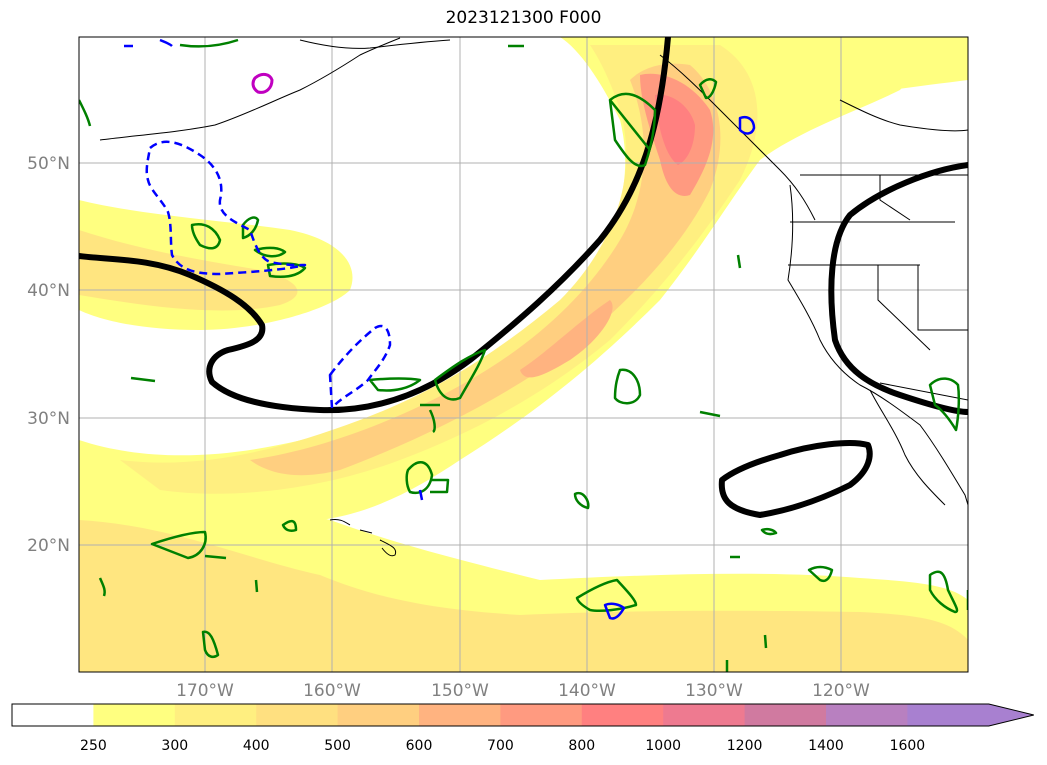 This screenshot has height=765, width=1047. I want to click on coast-se-alaska, so click(903, 115).